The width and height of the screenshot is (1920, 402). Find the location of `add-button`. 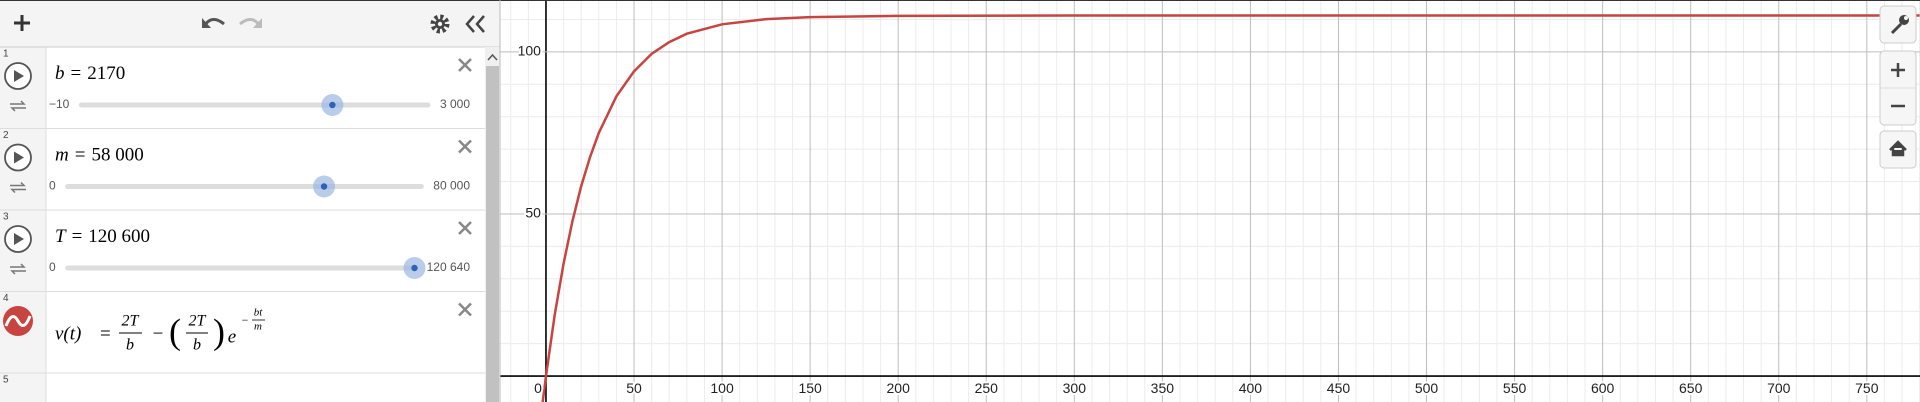

add-button is located at coordinates (22, 23).